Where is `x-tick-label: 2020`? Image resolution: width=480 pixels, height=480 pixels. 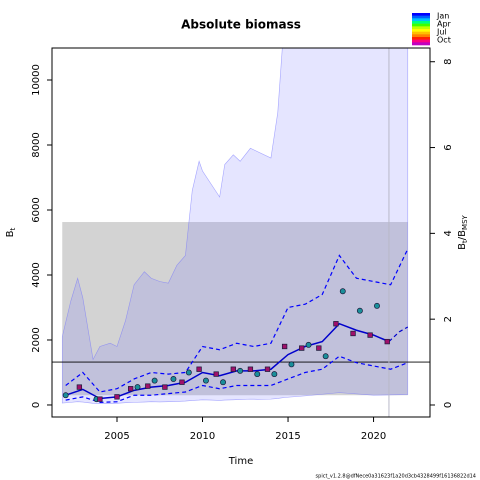
x-tick-label: 2020 is located at coordinates (373, 436).